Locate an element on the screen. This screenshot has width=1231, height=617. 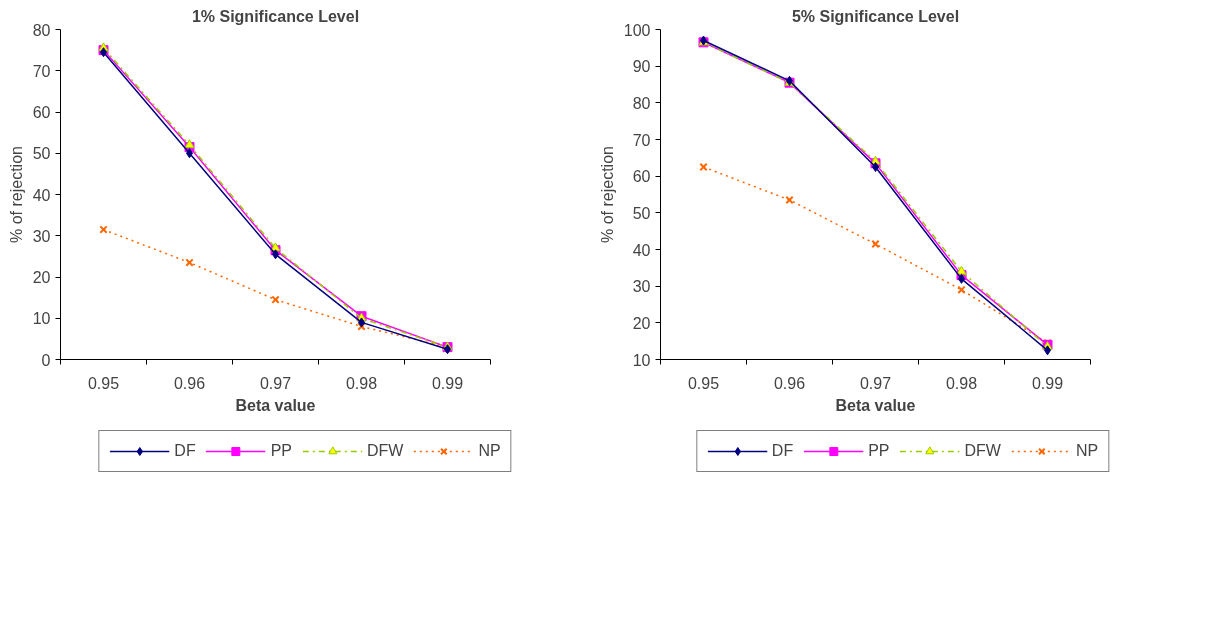
chart-title: 5% Significance Level is located at coordinates (875, 16).